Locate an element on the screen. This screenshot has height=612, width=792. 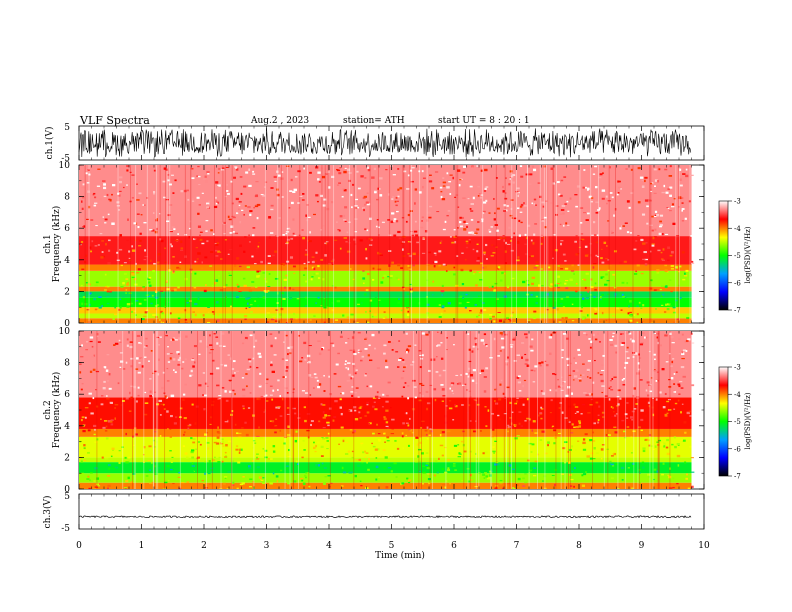
ch3-waveform-trace is located at coordinates (385, 517).